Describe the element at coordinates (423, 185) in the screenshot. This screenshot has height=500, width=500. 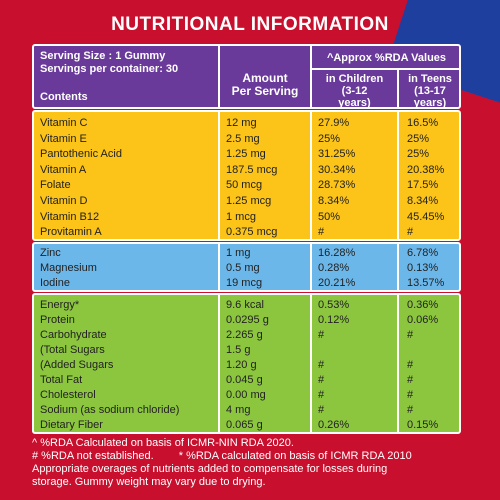
I see `rda-teens: 17.5%` at that location.